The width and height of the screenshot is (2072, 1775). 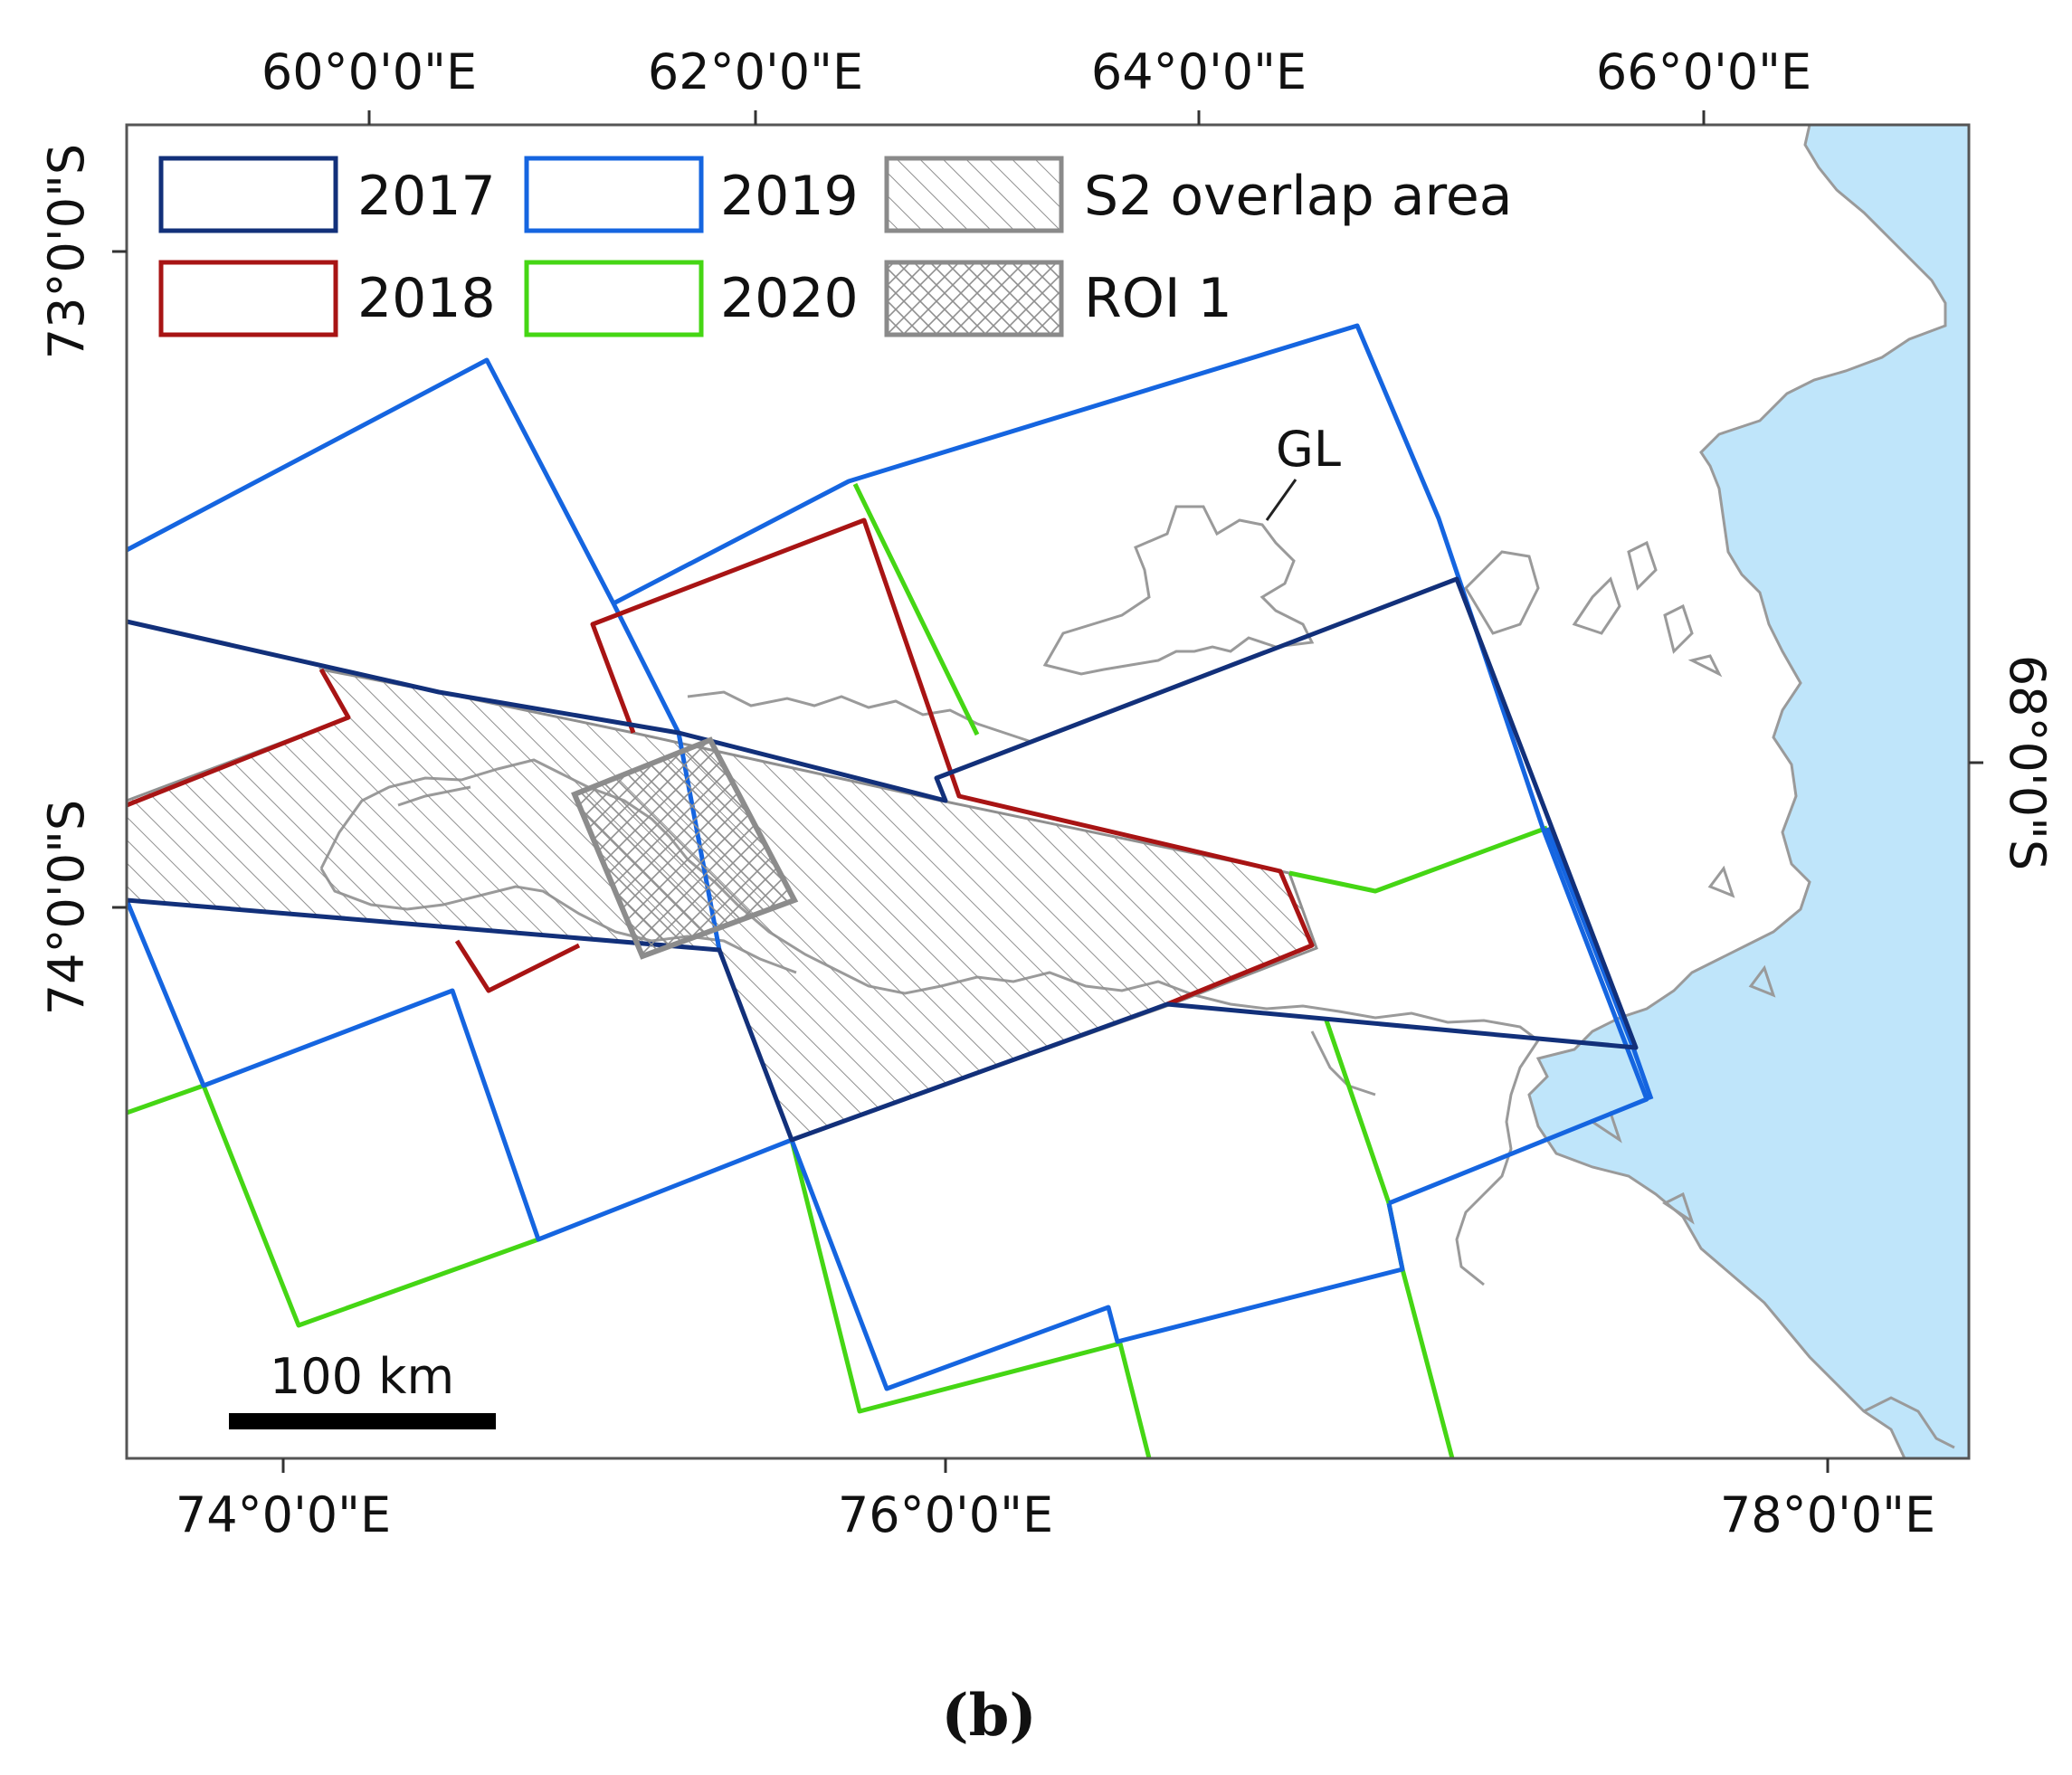 I want to click on legend-label-2017: 2017, so click(x=426, y=196).